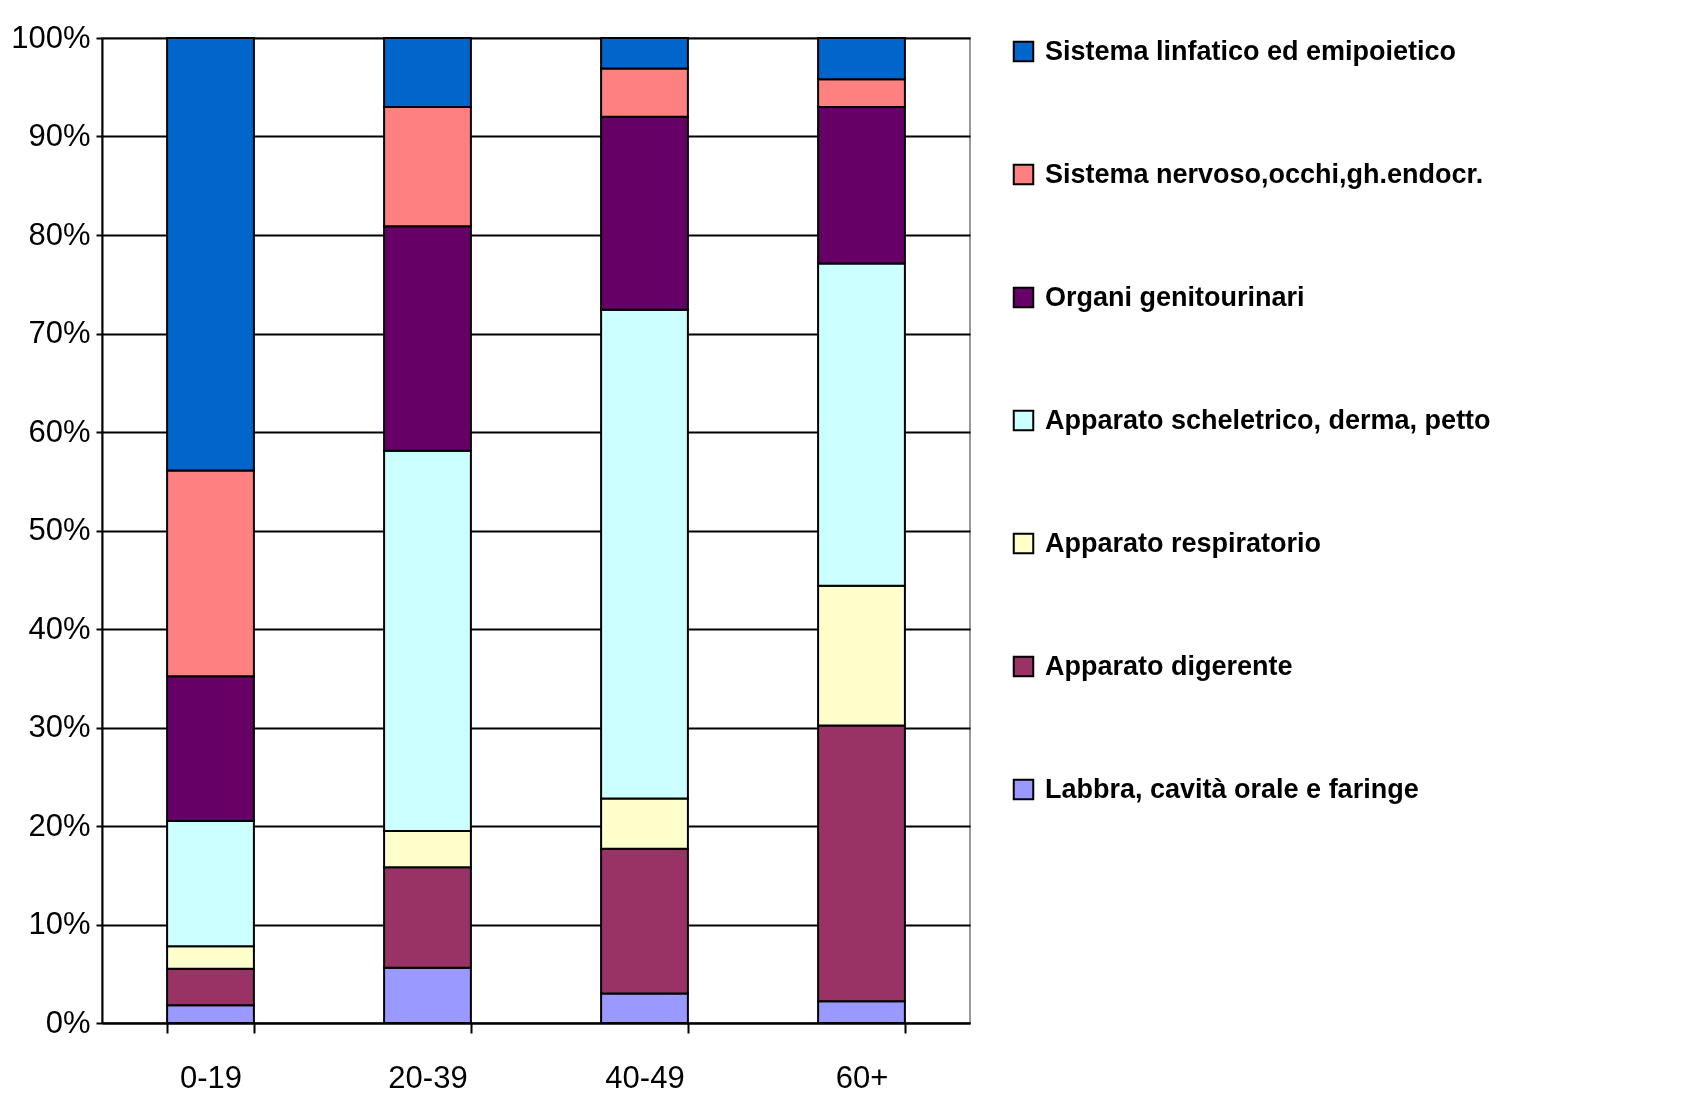 The width and height of the screenshot is (1697, 1103). Describe the element at coordinates (68, 1022) in the screenshot. I see `y-tick-label: 0%` at that location.